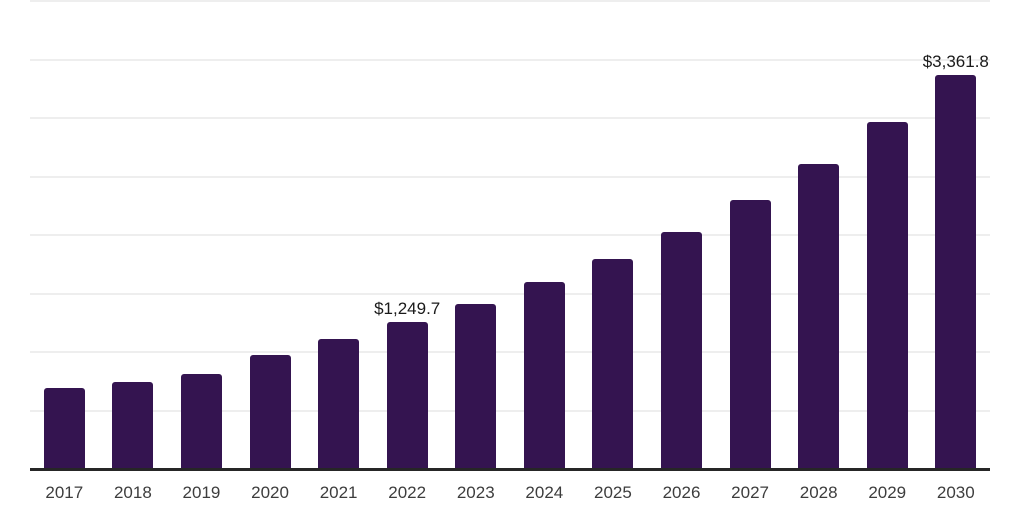  Describe the element at coordinates (64, 428) in the screenshot. I see `bar-2017` at that location.